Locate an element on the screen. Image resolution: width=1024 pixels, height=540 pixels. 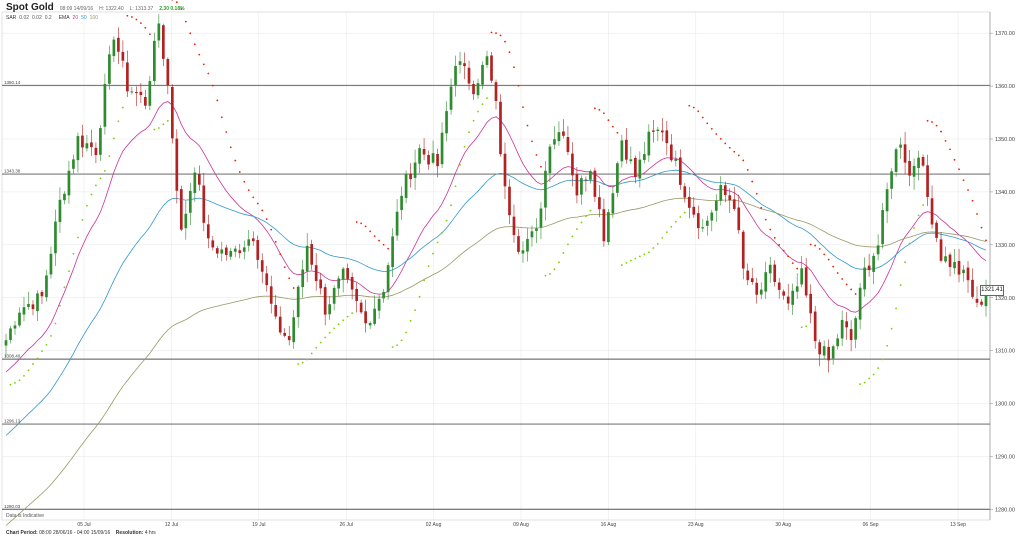
x-tick-label: 19 Jul is located at coordinates (258, 525).